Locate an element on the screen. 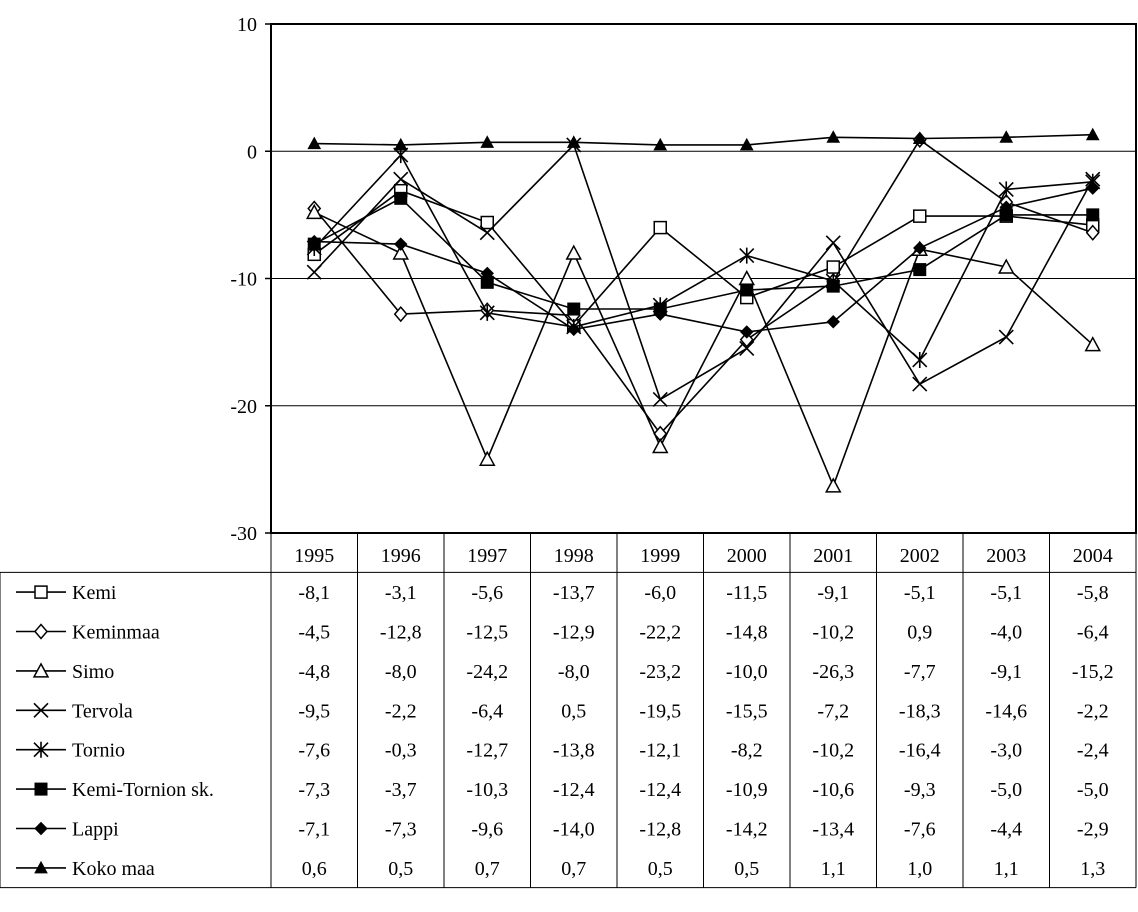  table-cell: -10,9 is located at coordinates (747, 790).